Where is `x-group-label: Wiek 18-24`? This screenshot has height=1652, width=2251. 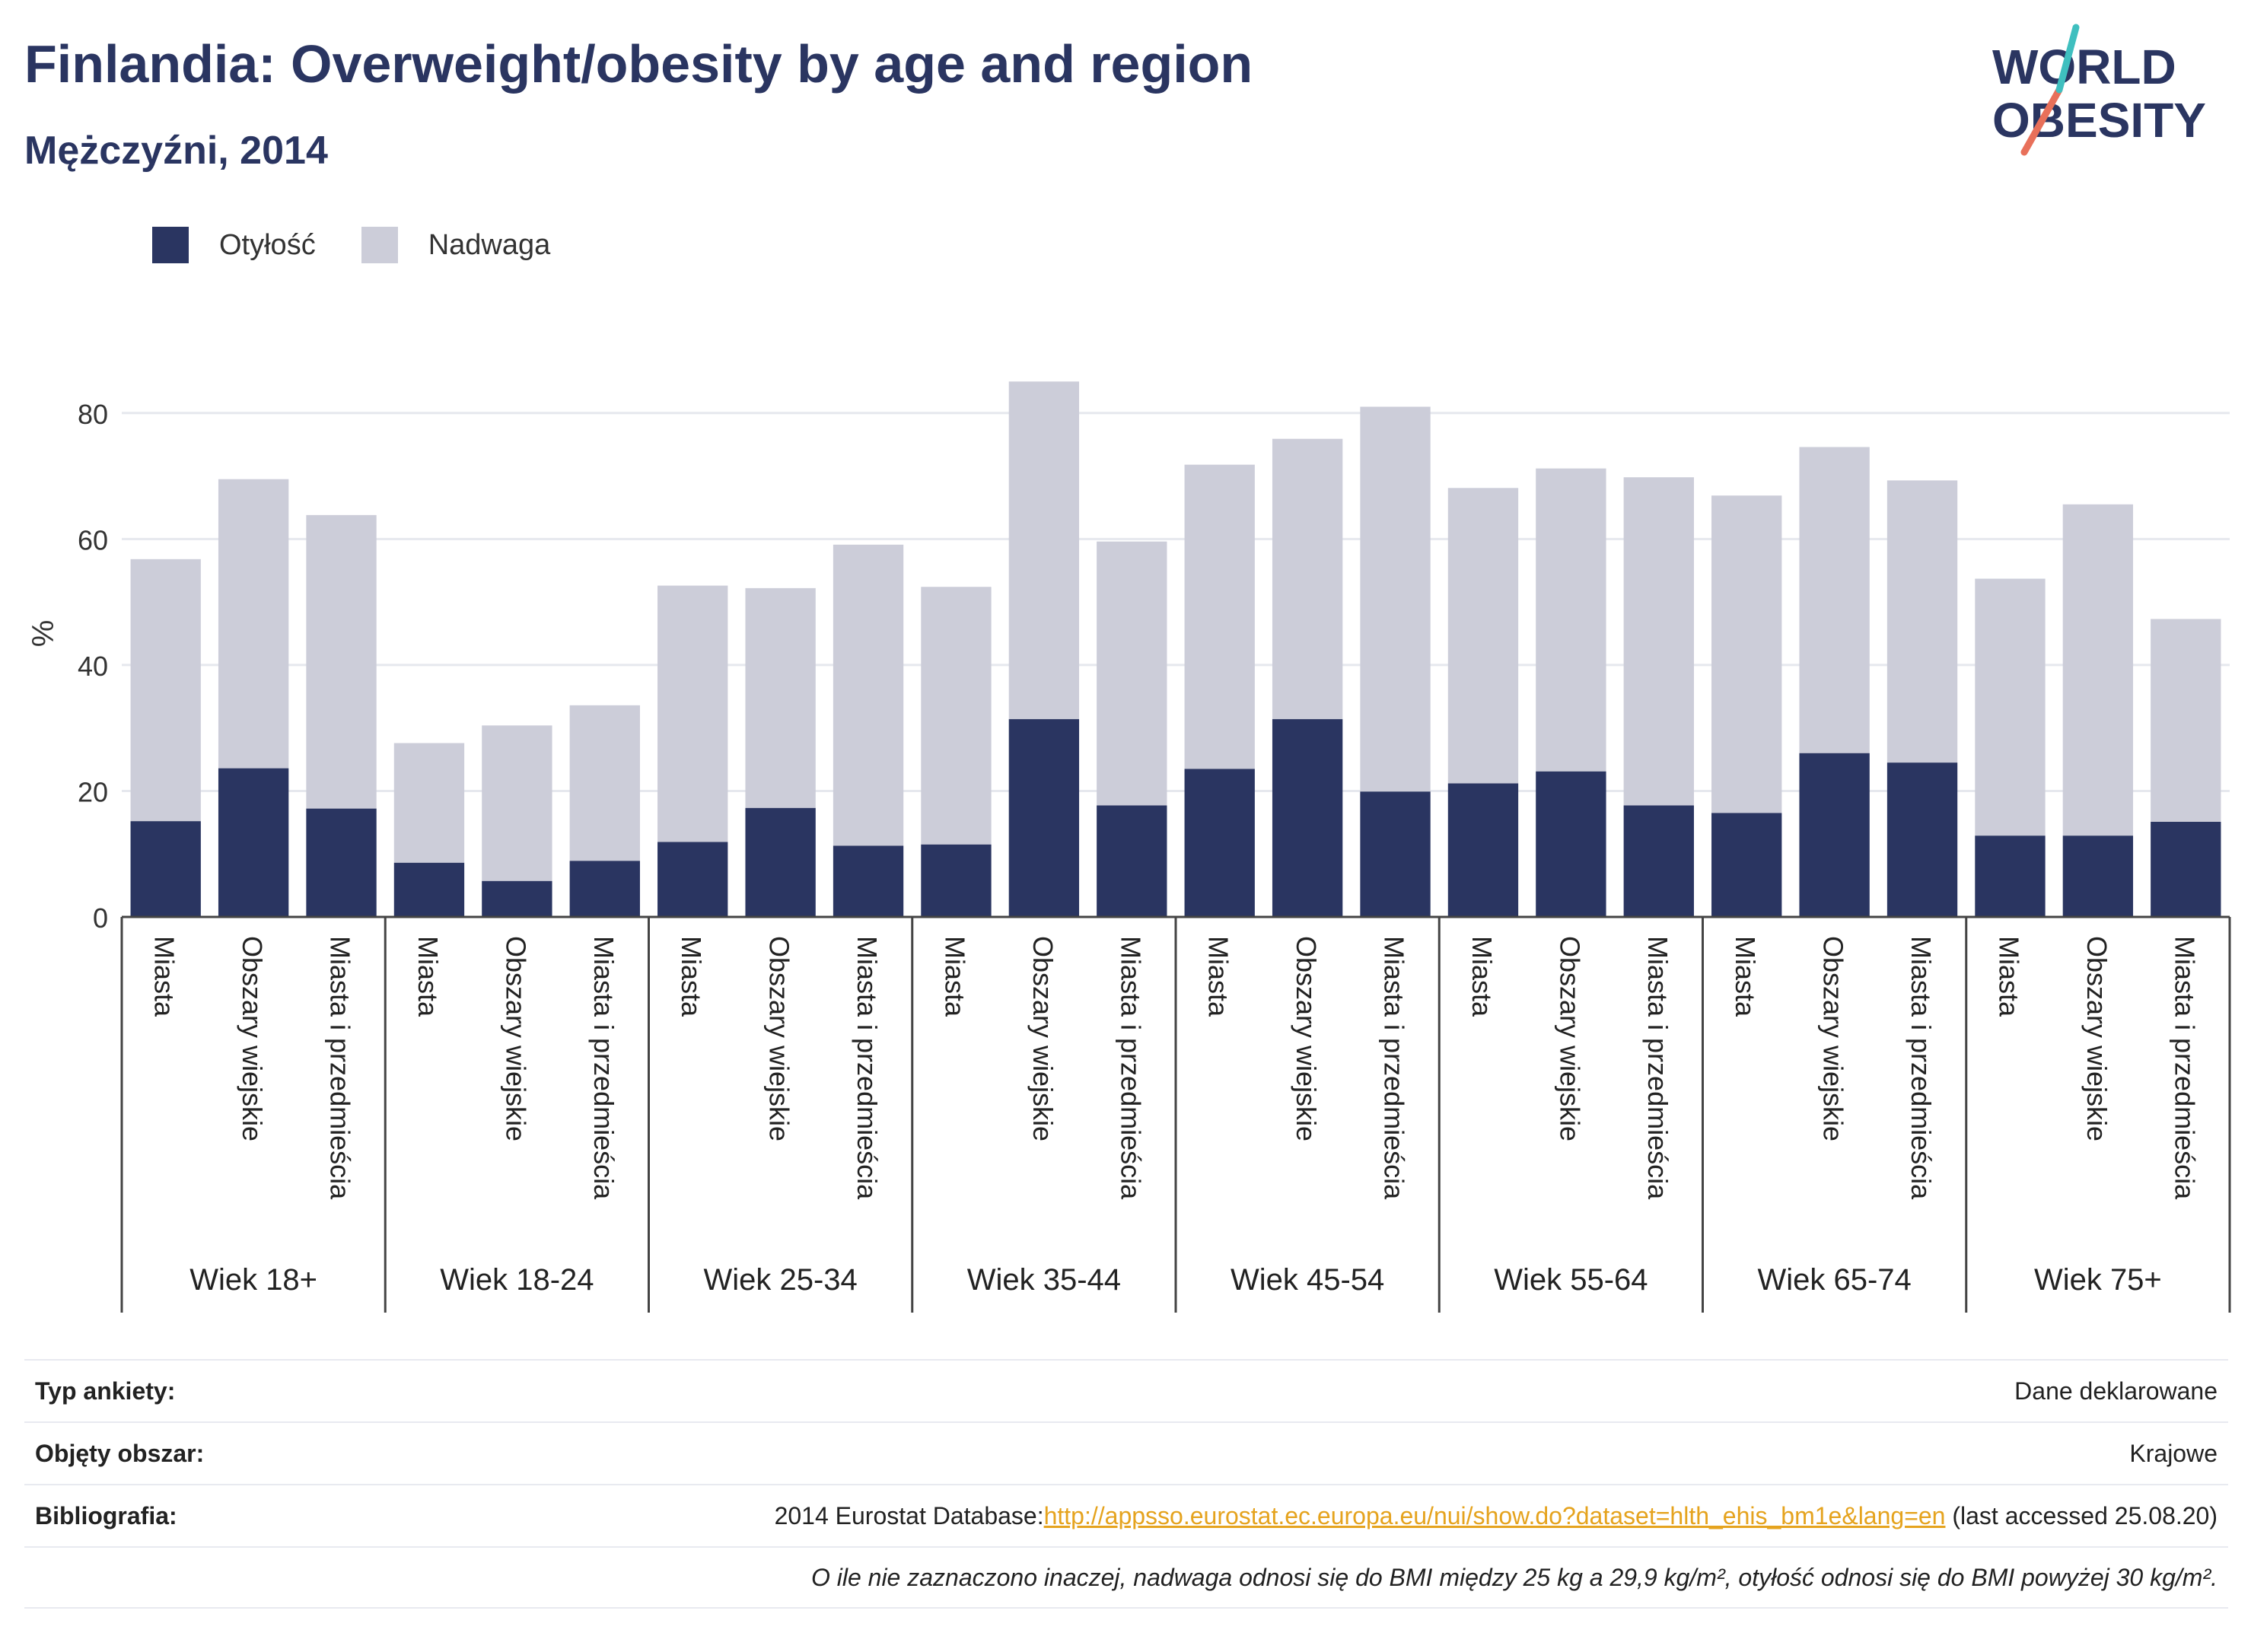 x-group-label: Wiek 18-24 is located at coordinates (517, 1280).